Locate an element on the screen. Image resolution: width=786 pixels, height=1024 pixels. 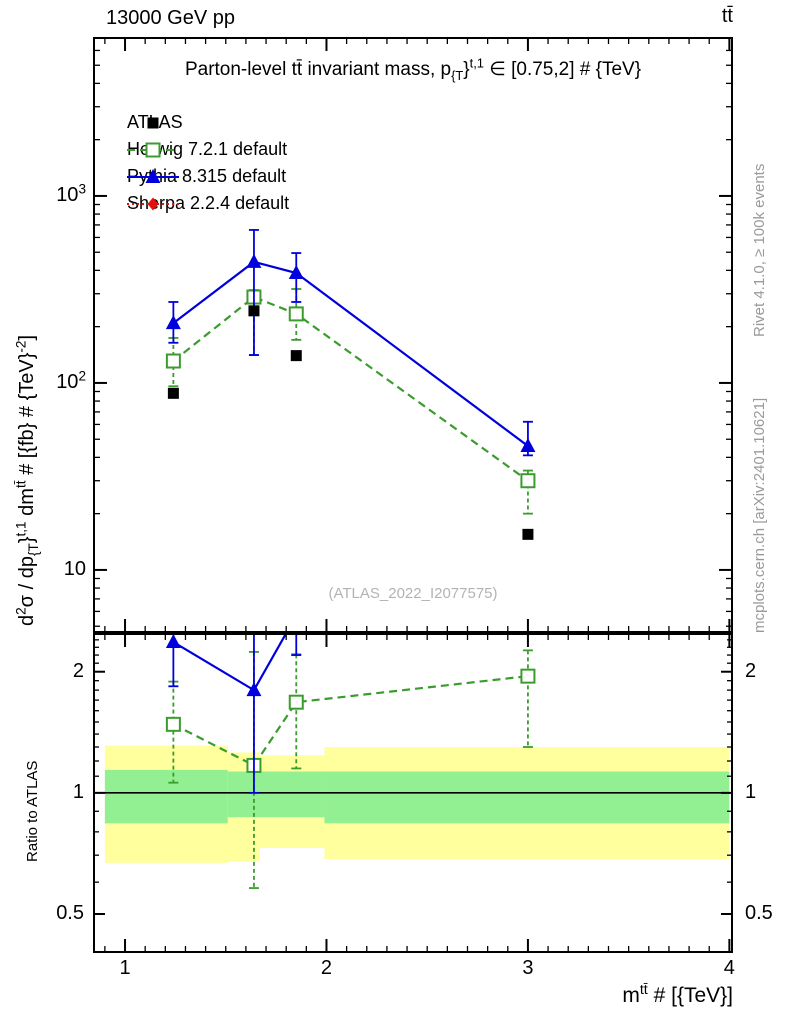
sherpa-marker-icon is located at coordinates (153, 203).